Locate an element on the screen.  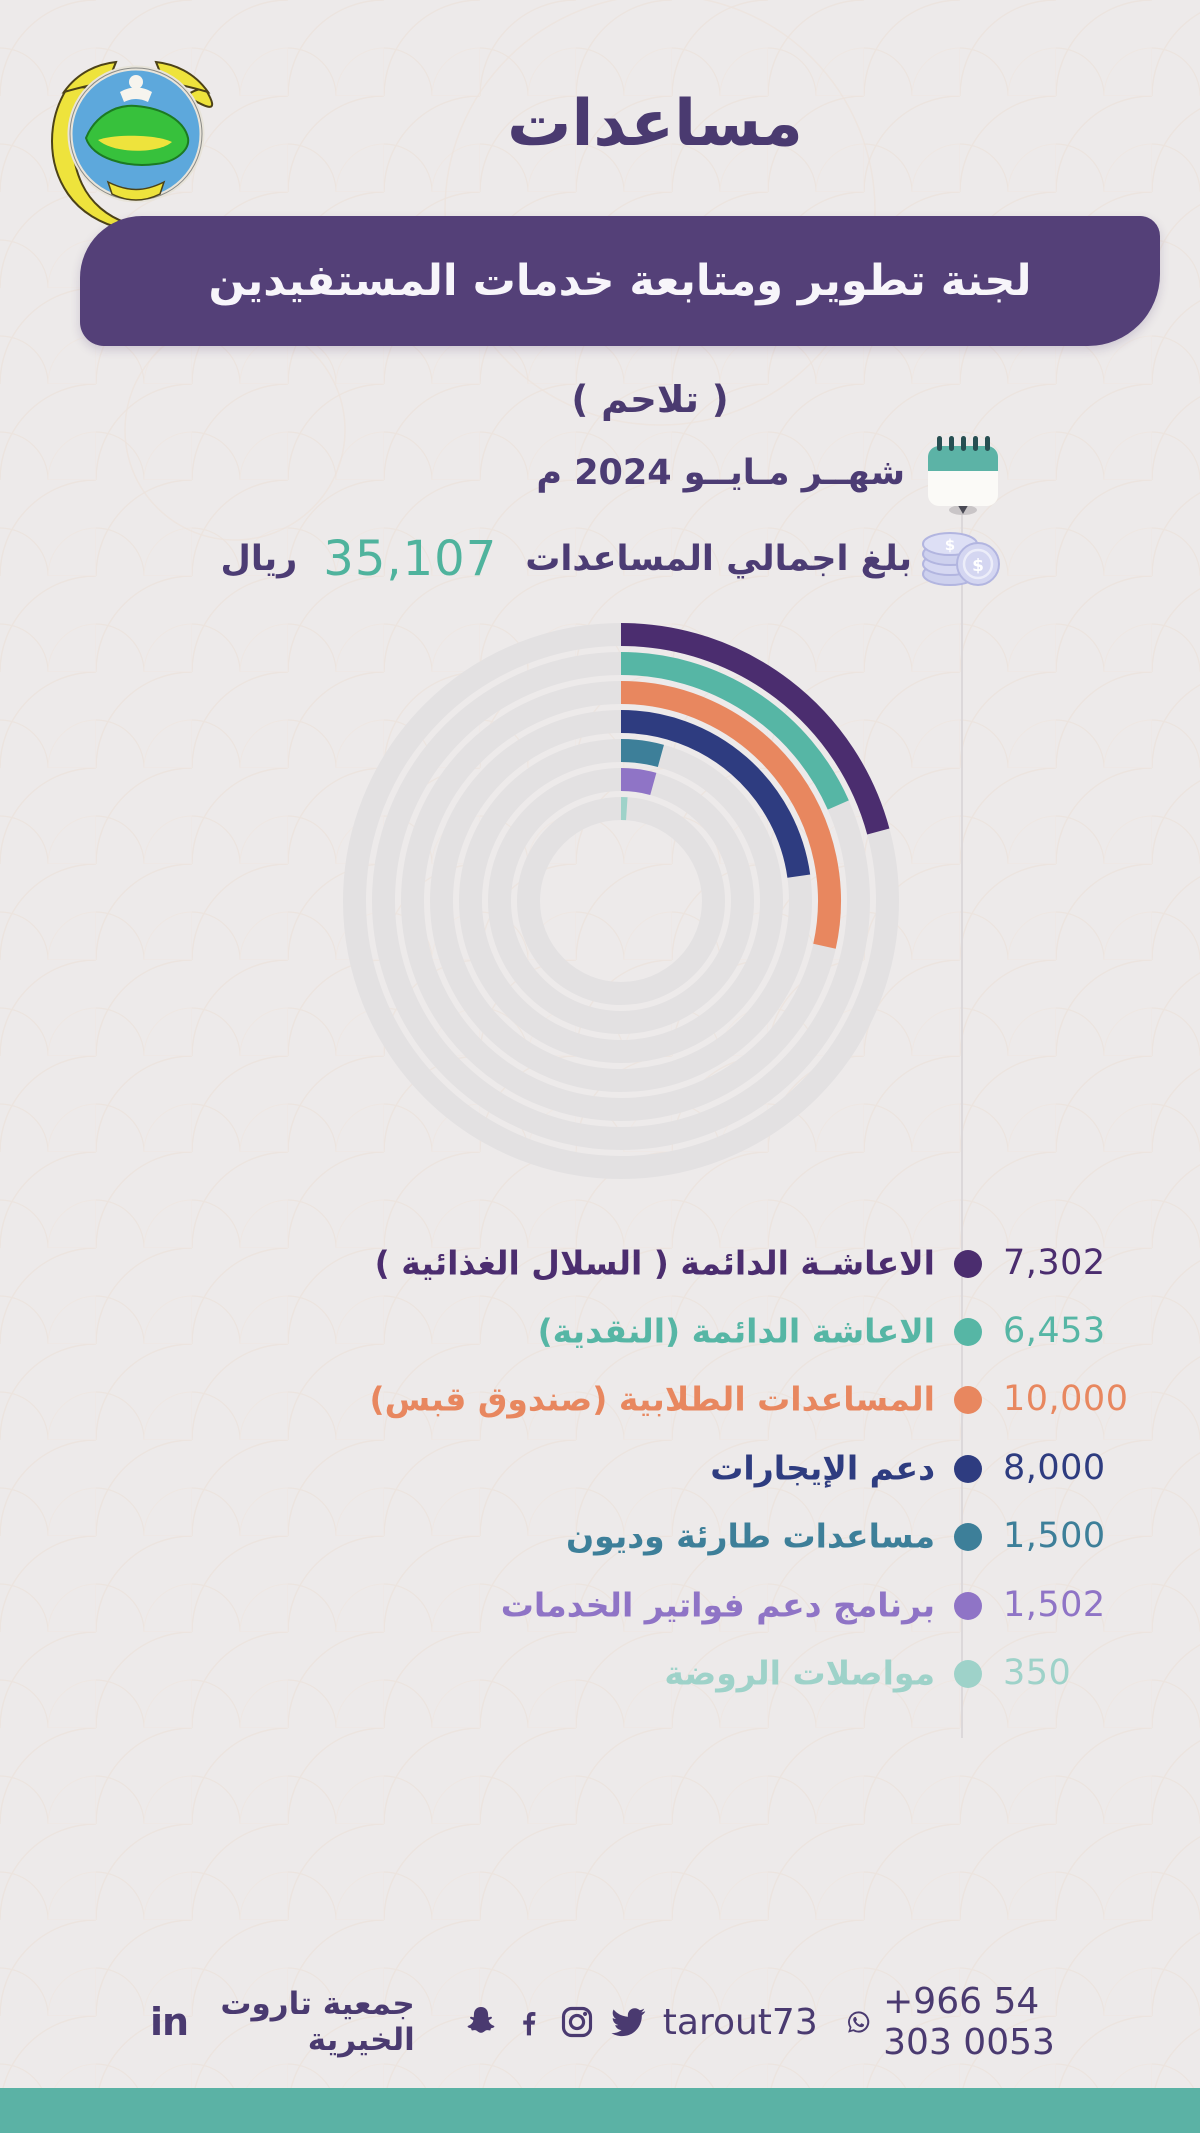
bottom-accent-bar is located at coordinates (600, 2110).